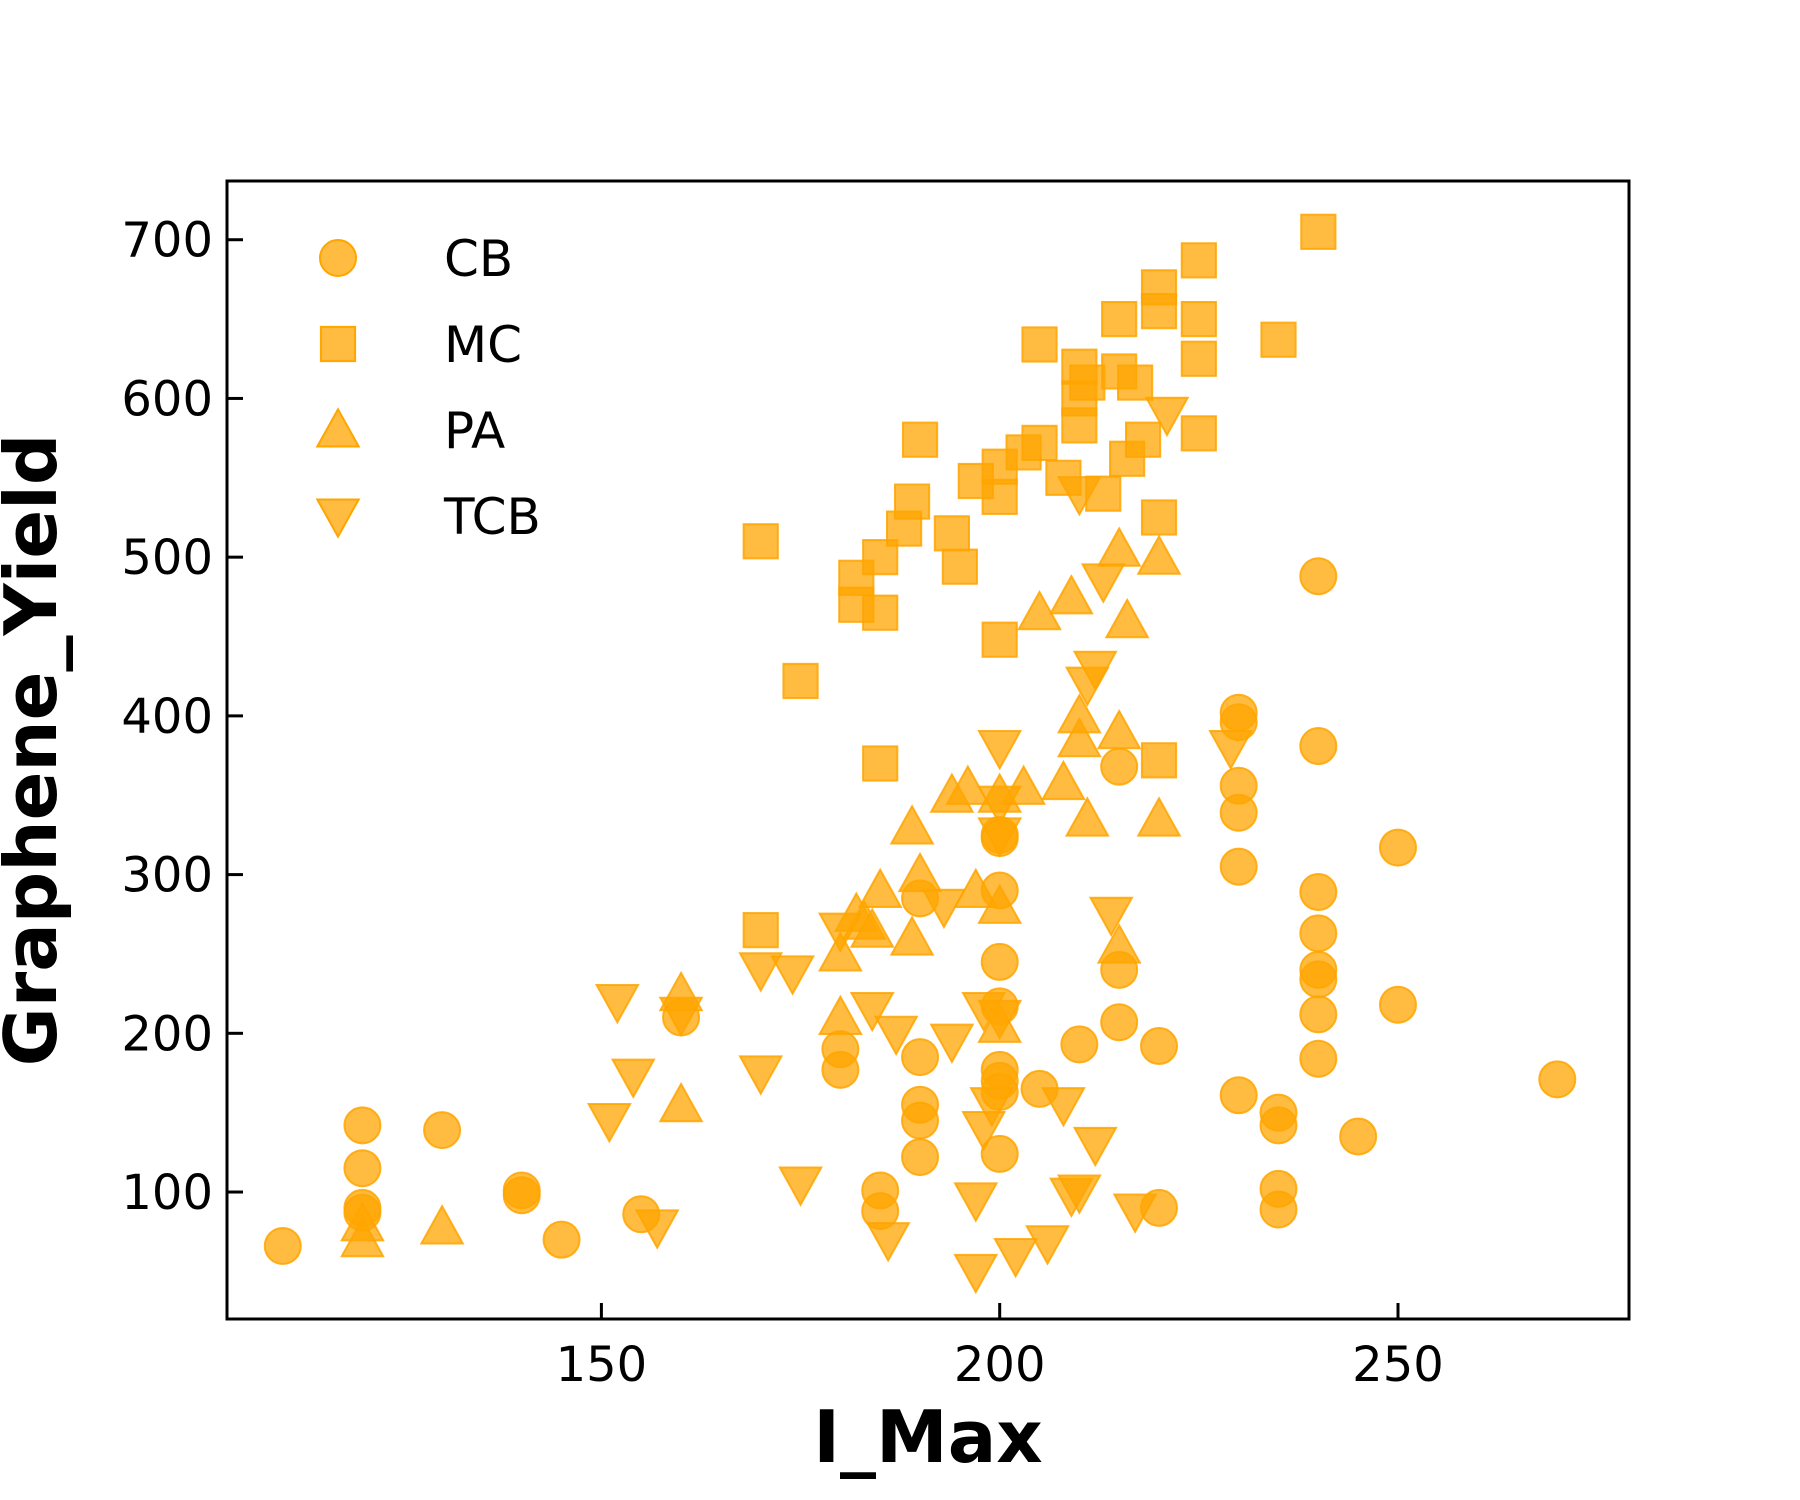 The width and height of the screenshot is (1800, 1500). What do you see at coordinates (428, 388) in the screenshot?
I see `legend: CB MC PA TCB` at bounding box center [428, 388].